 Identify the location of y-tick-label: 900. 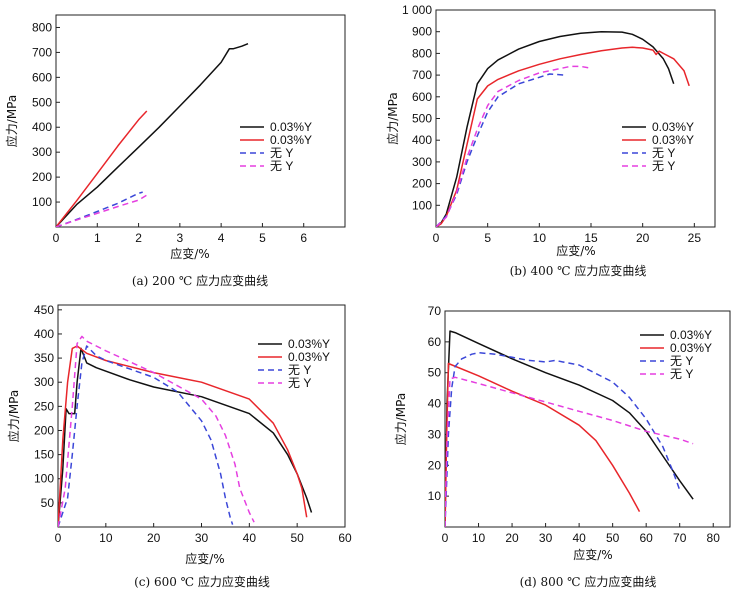
(422, 32).